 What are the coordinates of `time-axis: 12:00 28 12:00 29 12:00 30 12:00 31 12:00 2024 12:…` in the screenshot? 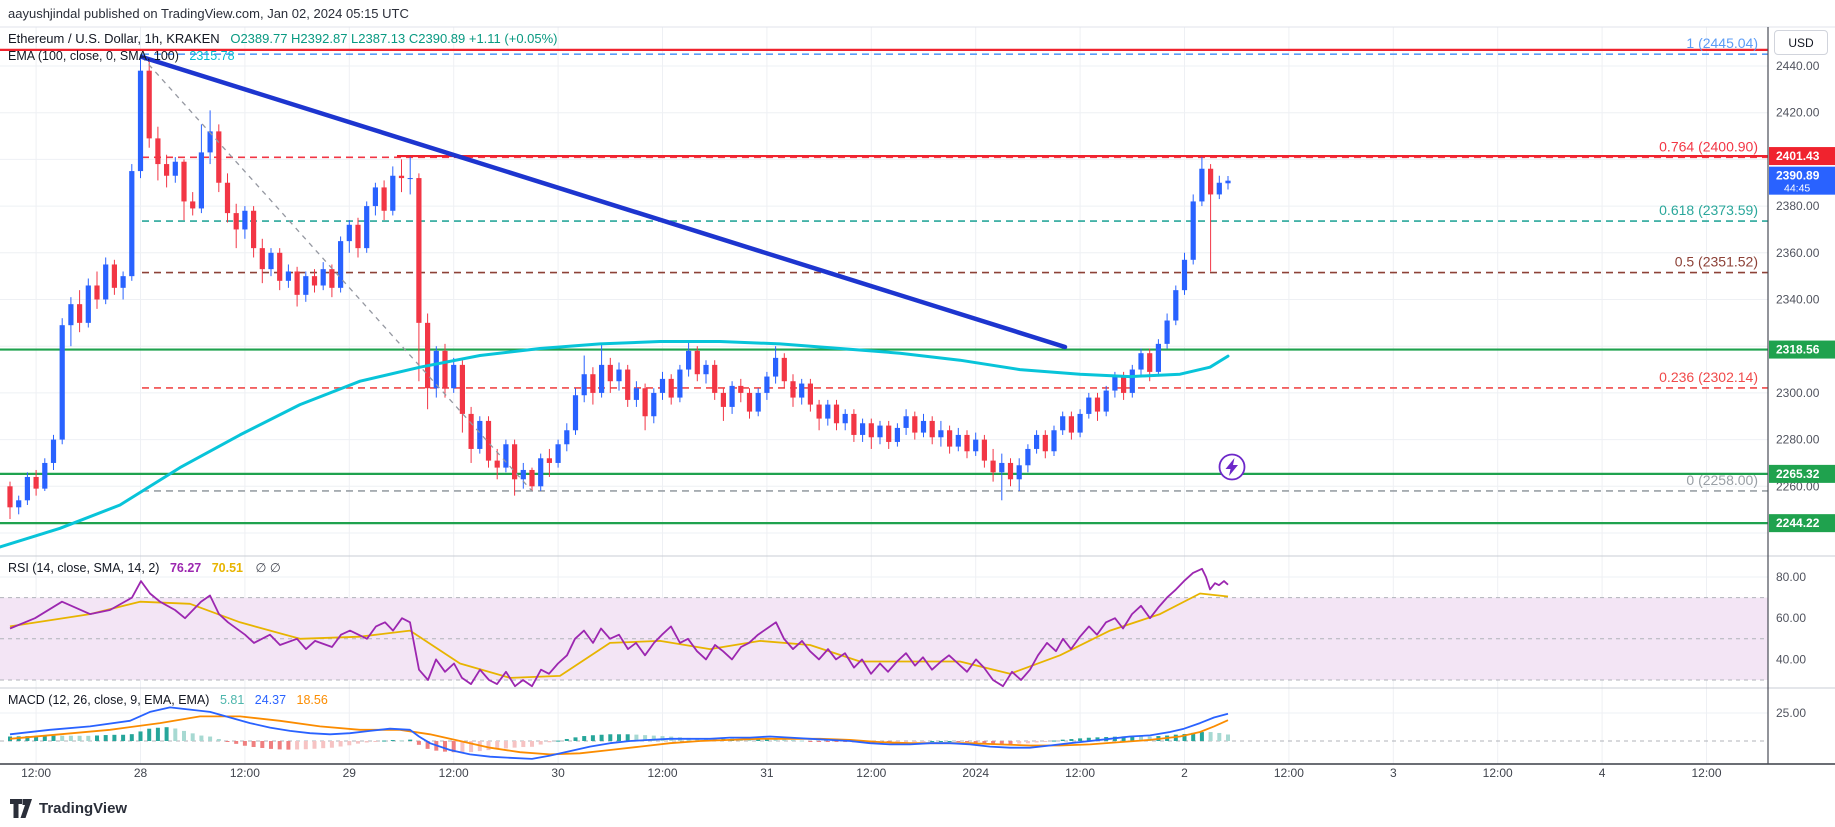 It's located at (871, 773).